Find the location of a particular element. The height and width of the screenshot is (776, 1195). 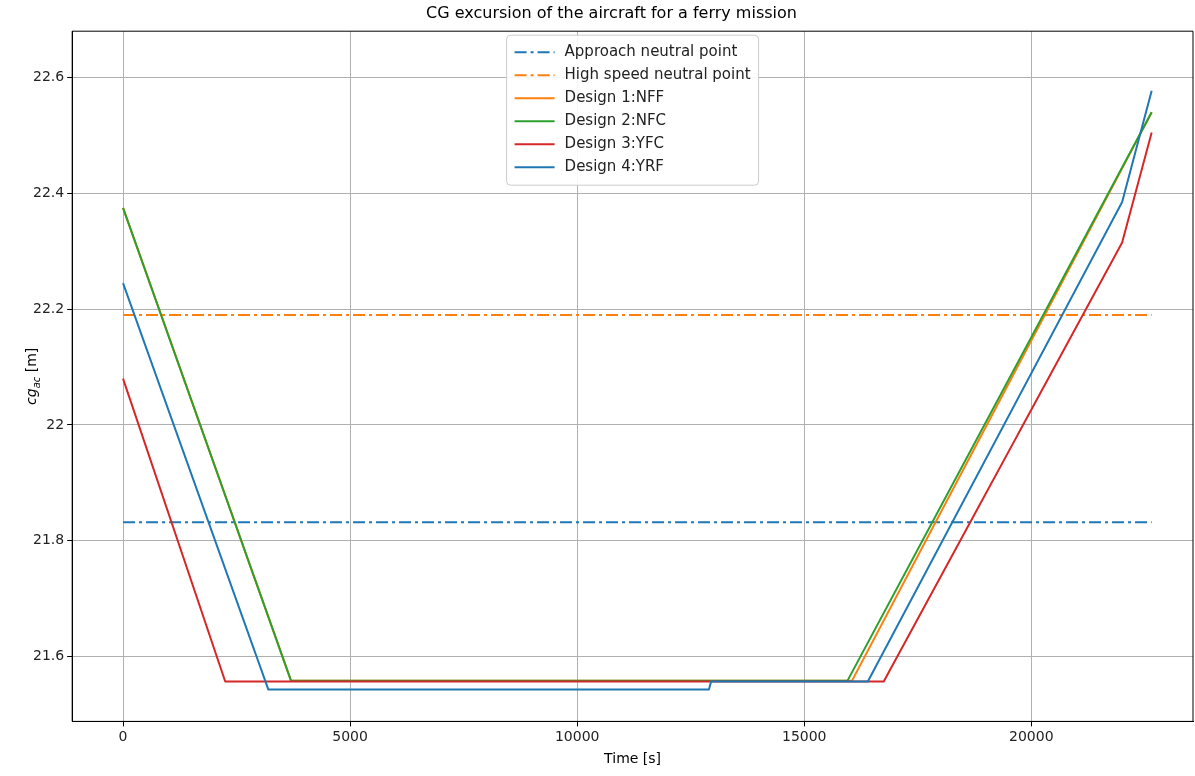

y-tick-label: 22 is located at coordinates (55, 423).